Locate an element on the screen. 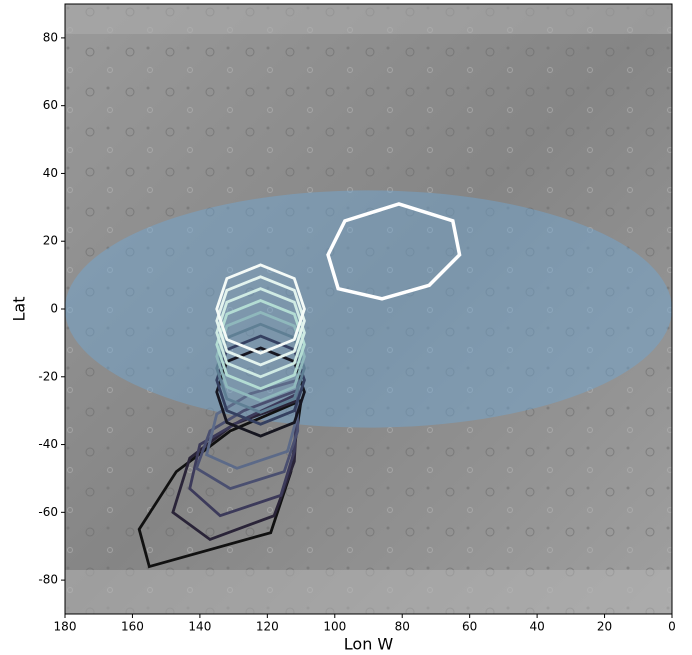  x-tick-label: 60 is located at coordinates (469, 627).